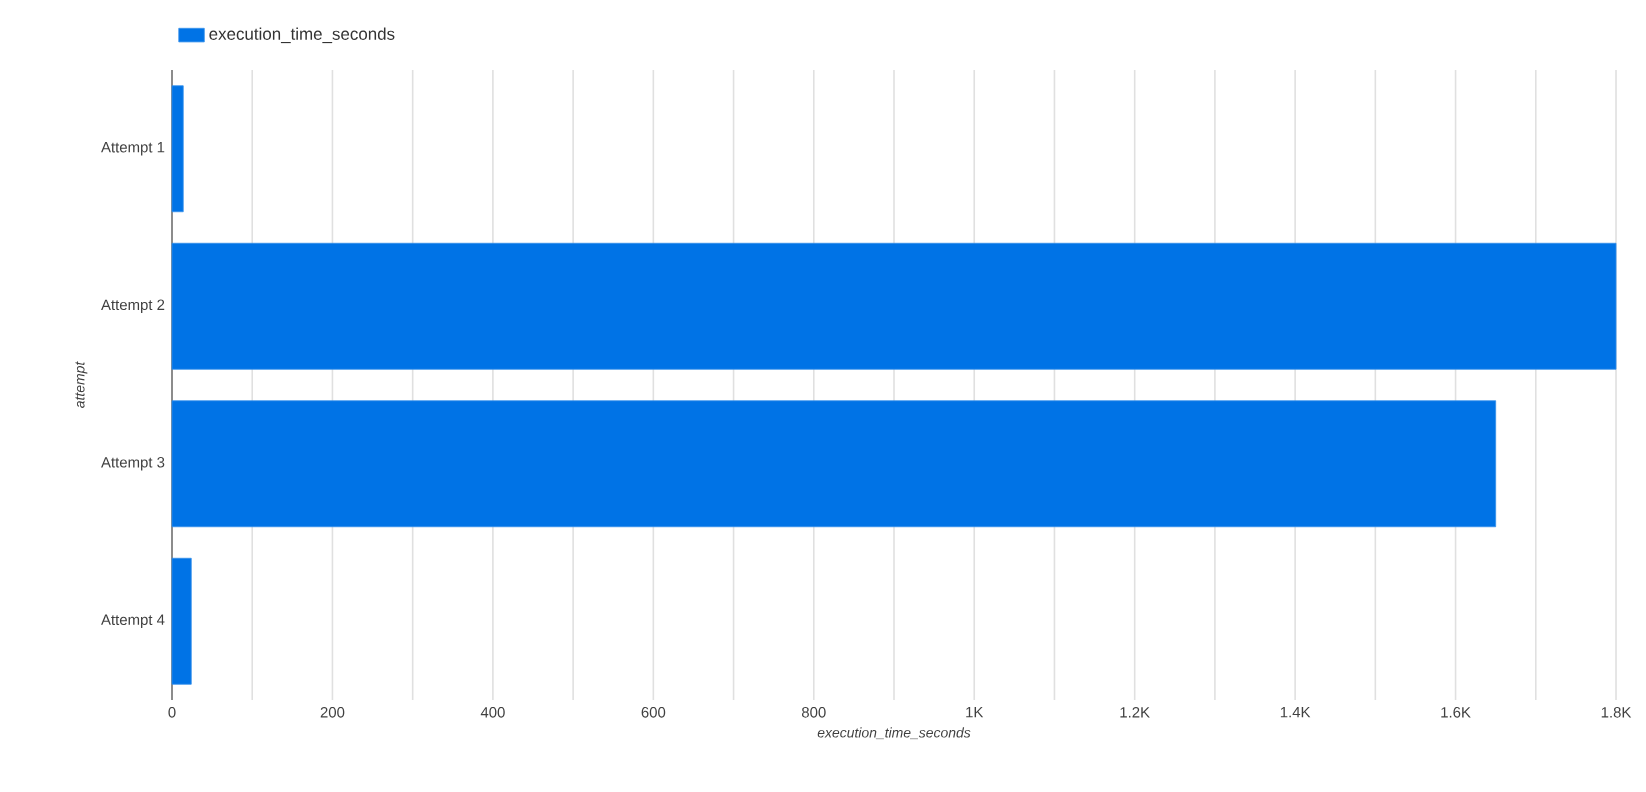  Describe the element at coordinates (302, 35) in the screenshot. I see `legend-label: execution_time_seconds` at that location.